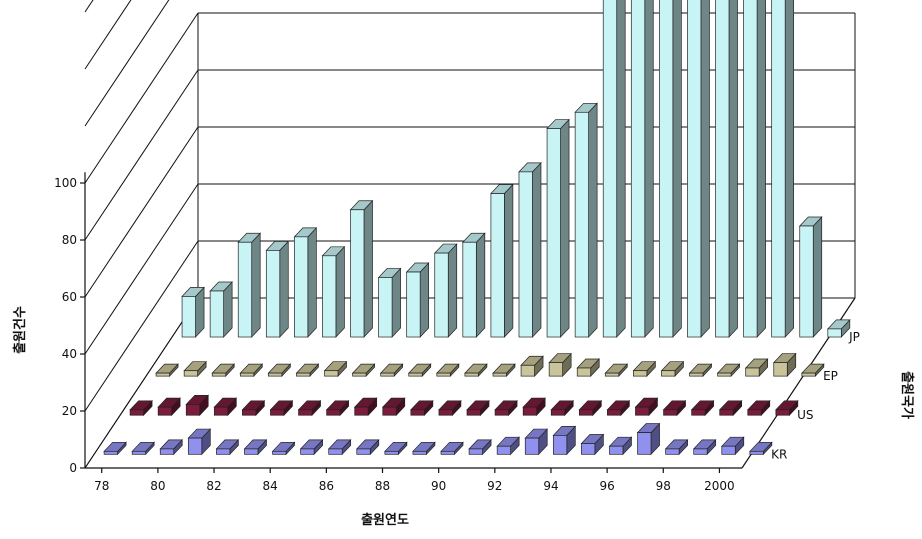  I want to click on x-axis-label: 출원연도, so click(385, 520).